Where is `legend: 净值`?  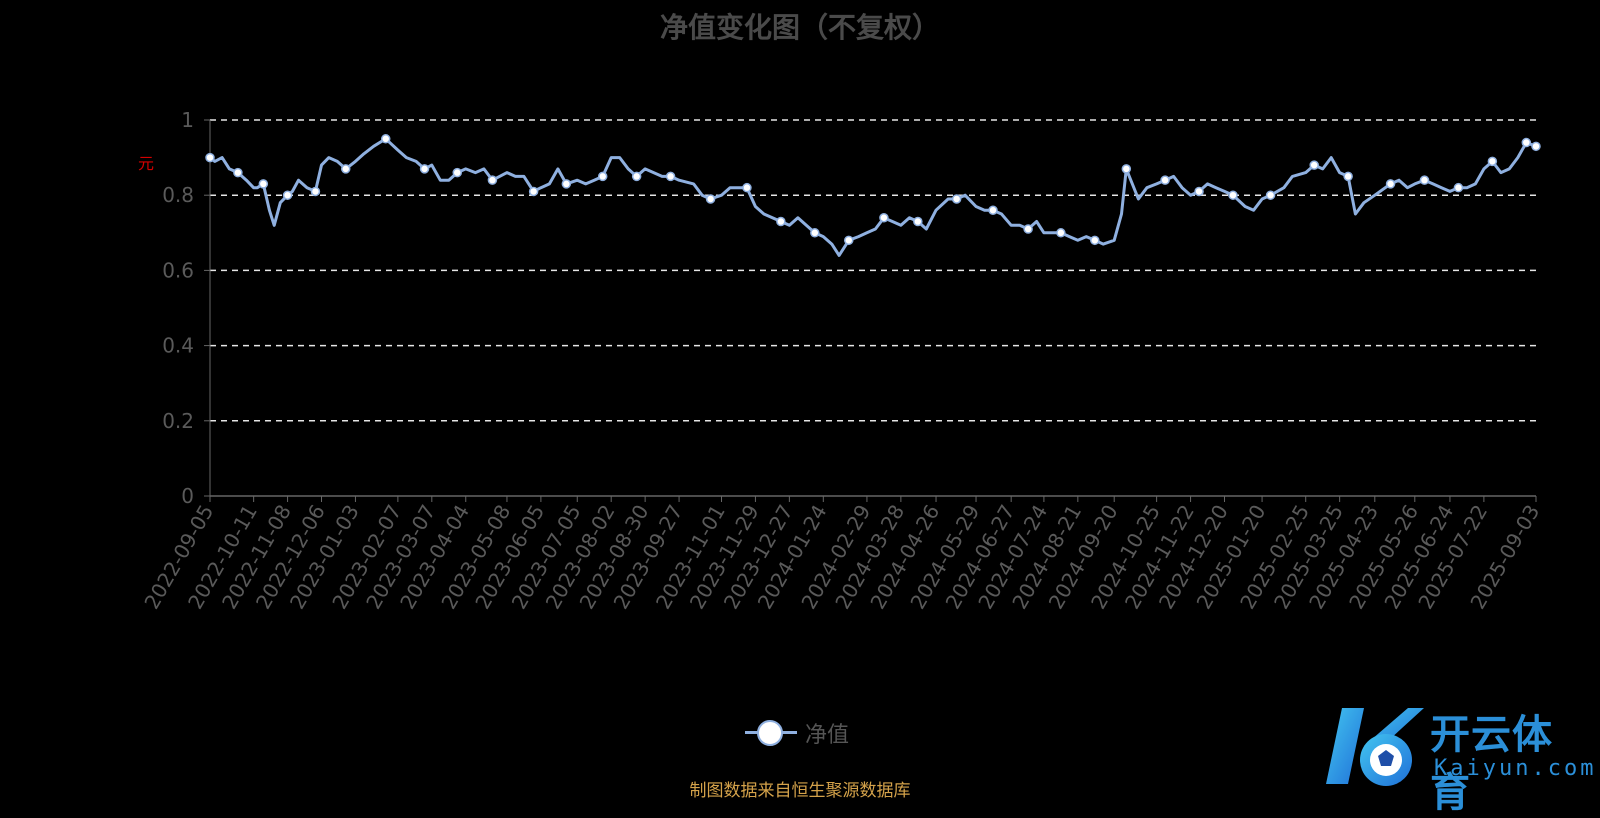 legend: 净值 is located at coordinates (797, 733).